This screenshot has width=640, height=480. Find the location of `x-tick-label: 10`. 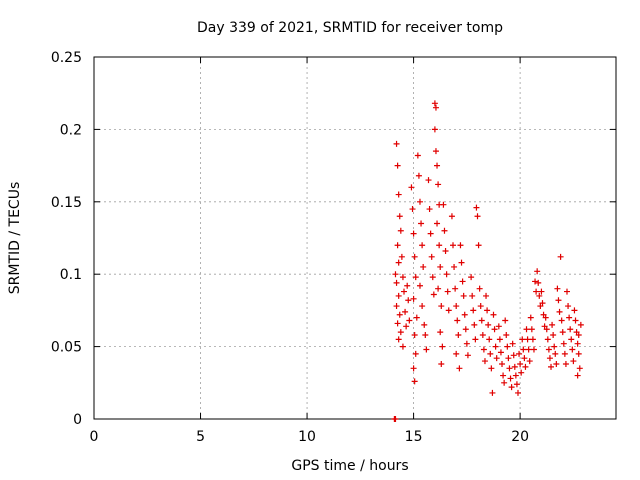

x-tick-label: 10 is located at coordinates (307, 437).